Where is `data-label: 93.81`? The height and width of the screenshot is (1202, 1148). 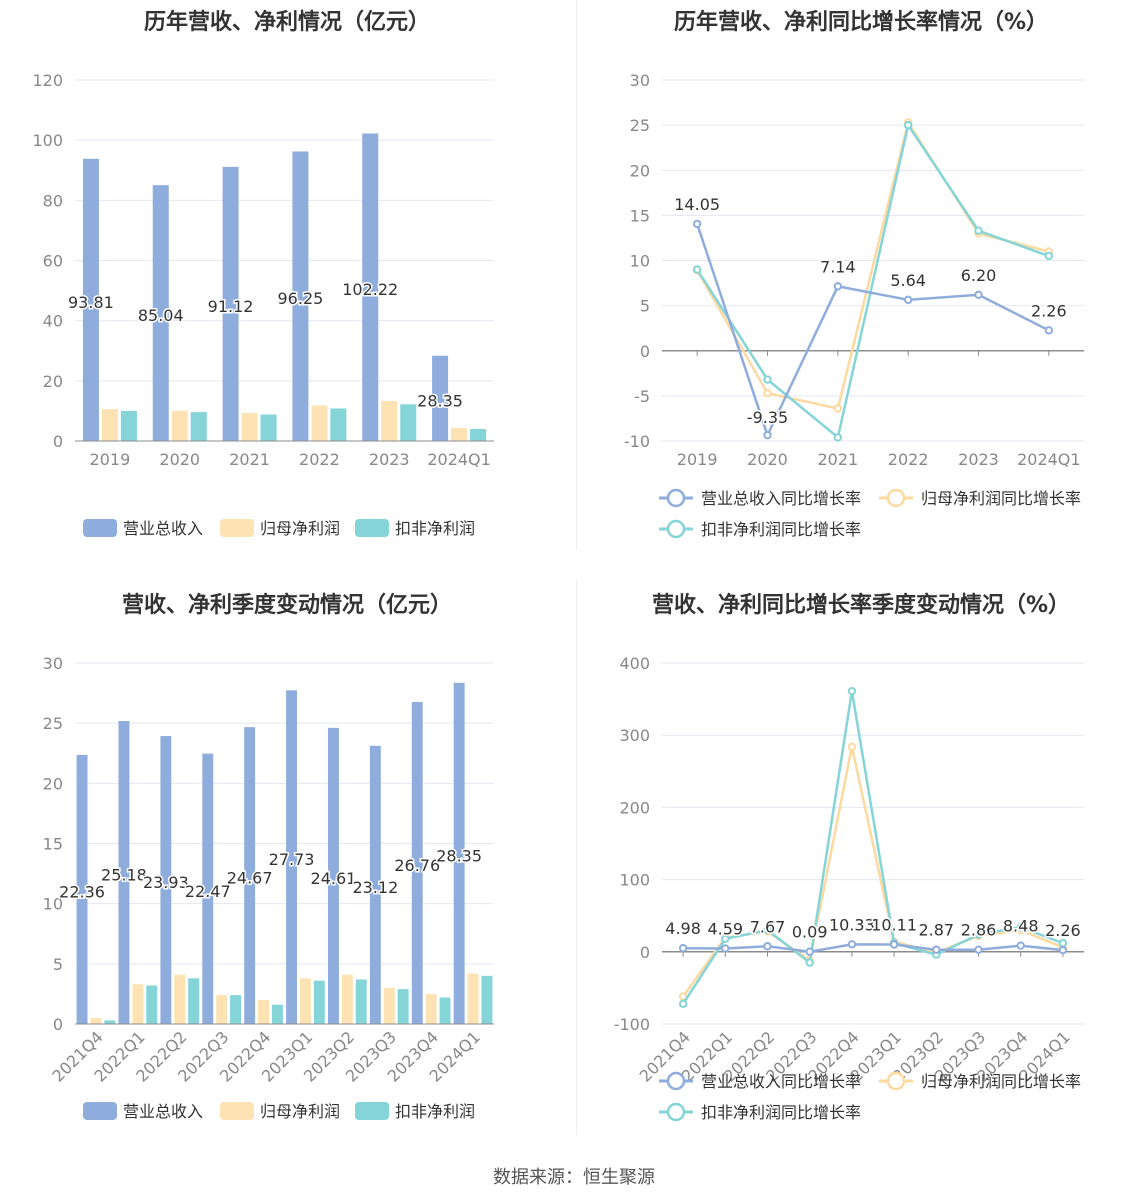 data-label: 93.81 is located at coordinates (91, 302).